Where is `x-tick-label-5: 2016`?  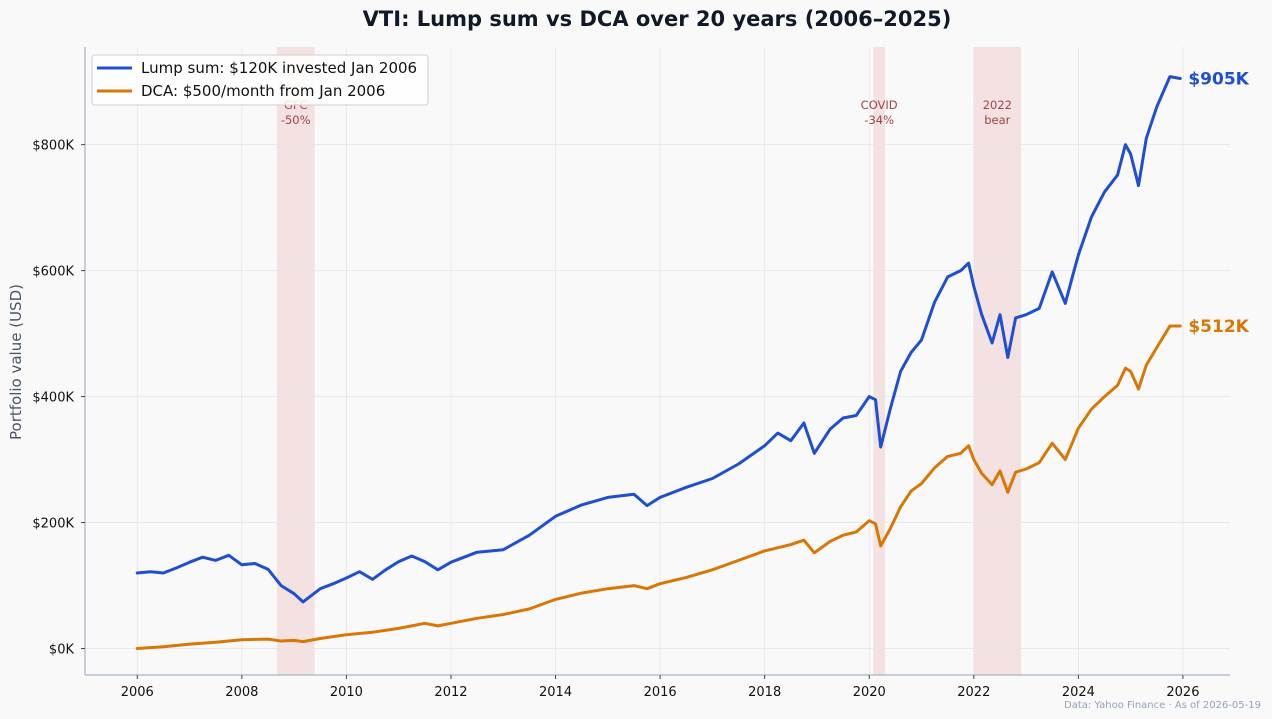
x-tick-label-5: 2016 is located at coordinates (660, 692).